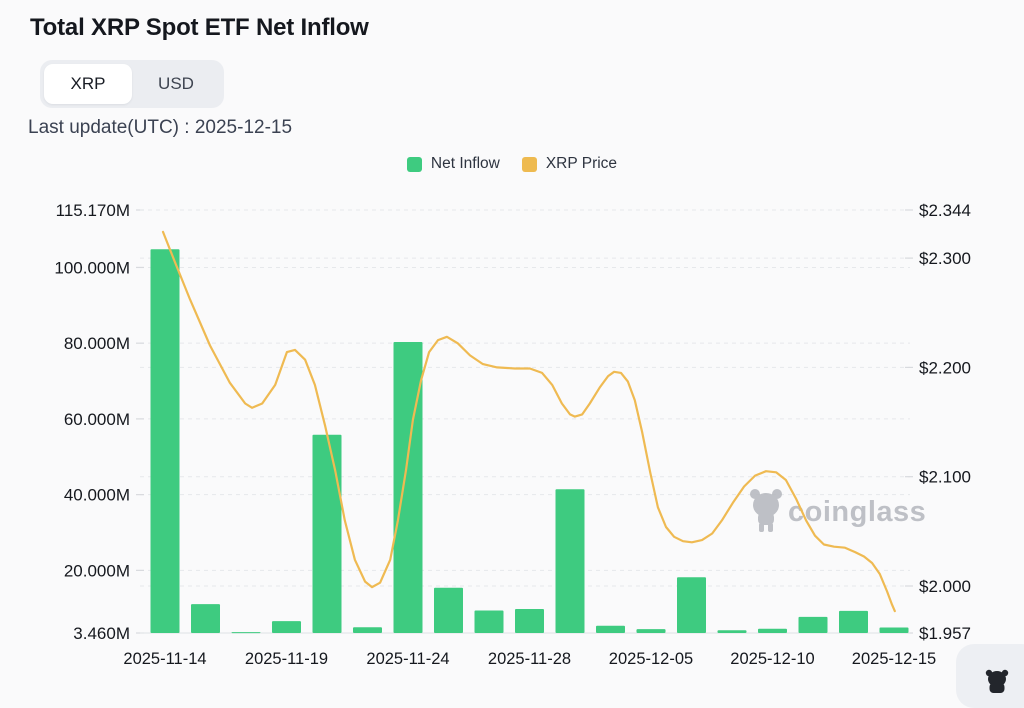 The height and width of the screenshot is (708, 1024). What do you see at coordinates (164, 659) in the screenshot?
I see `x-axis-label: 2025-11-14` at bounding box center [164, 659].